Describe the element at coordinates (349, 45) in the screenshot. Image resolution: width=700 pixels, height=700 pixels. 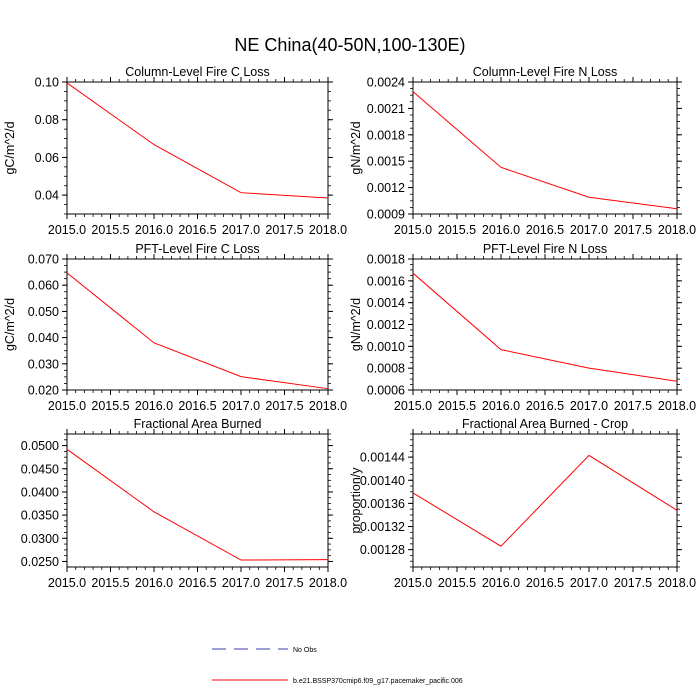
I see `figure-title: NE China(40-50N,100-130E)` at that location.